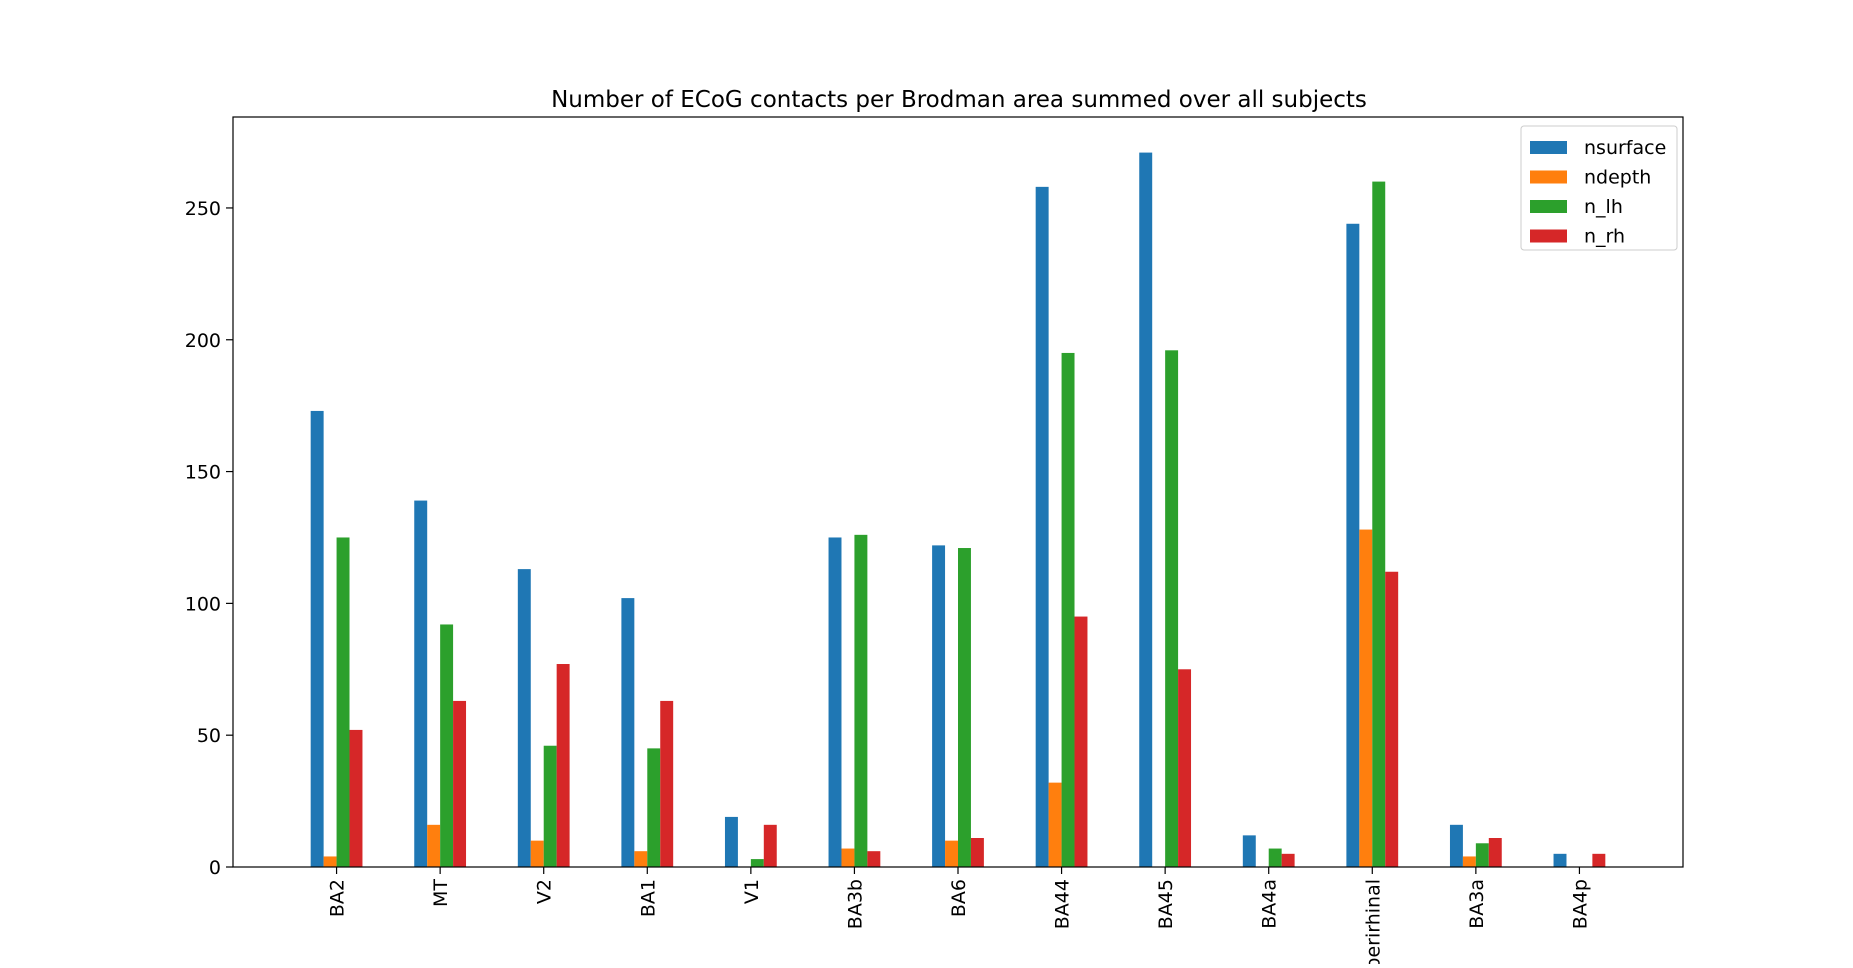 This screenshot has width=1853, height=968. What do you see at coordinates (752, 891) in the screenshot?
I see `x-tick-label-V1: V1` at bounding box center [752, 891].